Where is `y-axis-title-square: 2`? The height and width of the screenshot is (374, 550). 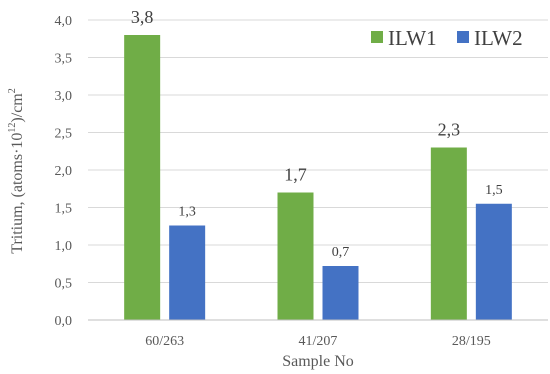 y-axis-title-square: 2 is located at coordinates (12, 90).